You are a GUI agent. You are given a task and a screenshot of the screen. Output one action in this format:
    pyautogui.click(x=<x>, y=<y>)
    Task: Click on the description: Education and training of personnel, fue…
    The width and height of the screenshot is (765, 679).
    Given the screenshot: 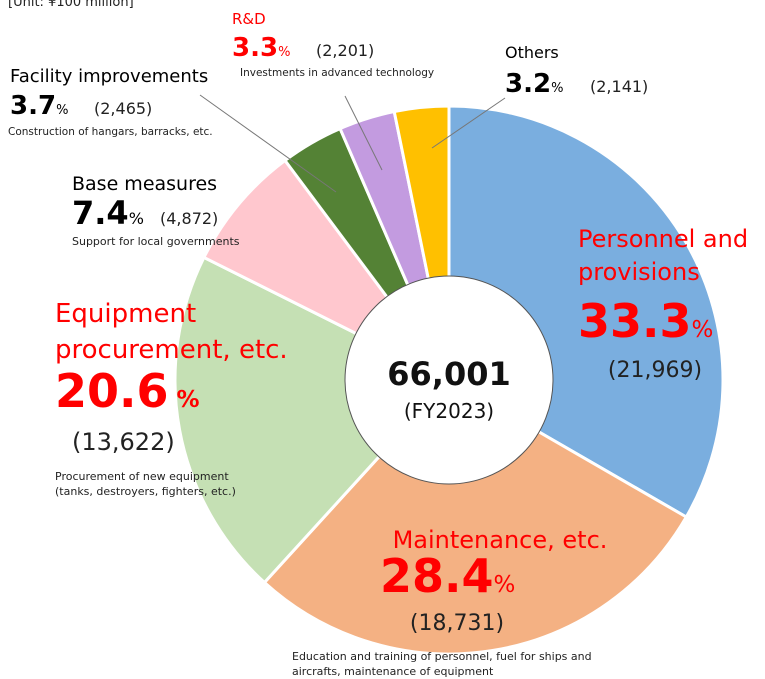 What is the action you would take?
    pyautogui.click(x=442, y=656)
    